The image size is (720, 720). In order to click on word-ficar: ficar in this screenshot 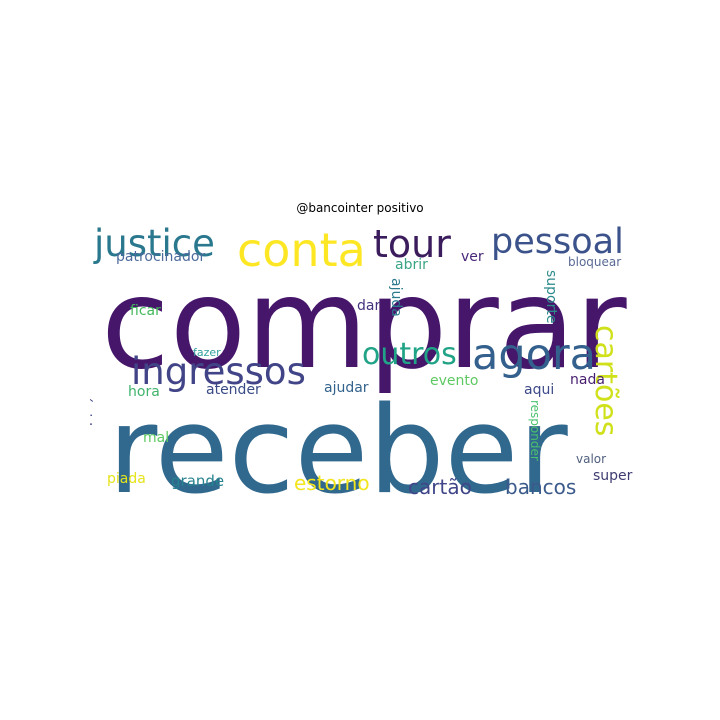, I will do `click(145, 311)`.